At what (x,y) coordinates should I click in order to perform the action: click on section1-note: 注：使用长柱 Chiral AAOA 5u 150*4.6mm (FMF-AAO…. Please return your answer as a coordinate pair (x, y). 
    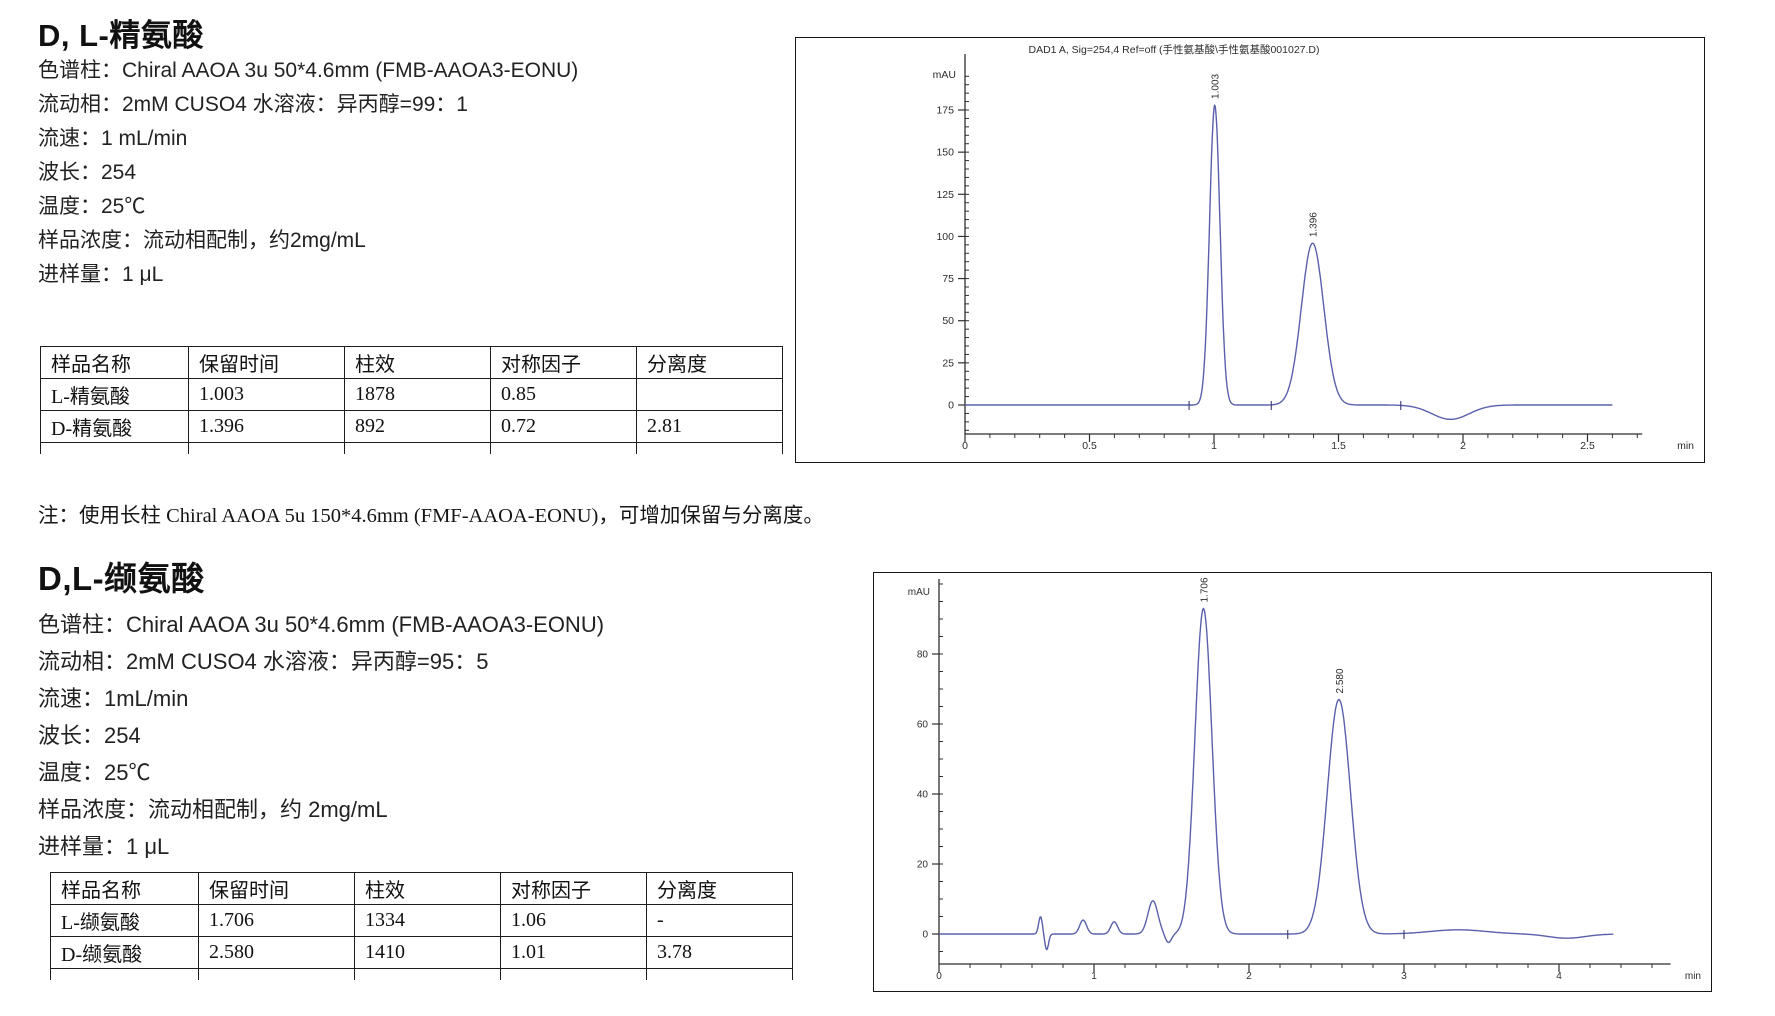
    Looking at the image, I should click on (431, 516).